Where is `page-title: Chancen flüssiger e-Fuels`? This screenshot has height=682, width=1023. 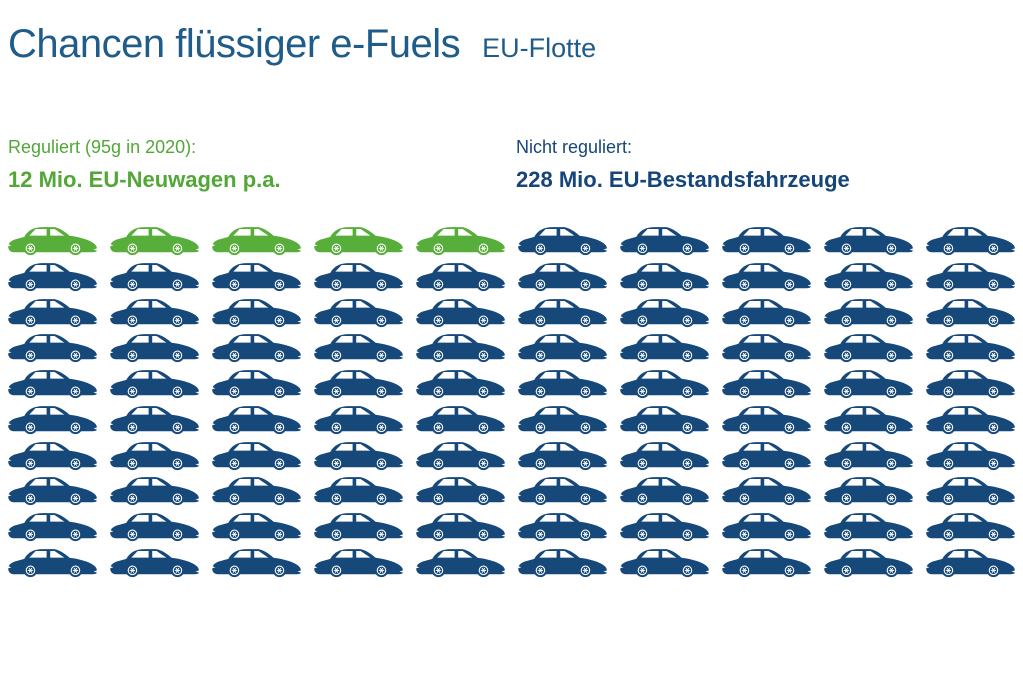
page-title: Chancen flüssiger e-Fuels is located at coordinates (234, 44).